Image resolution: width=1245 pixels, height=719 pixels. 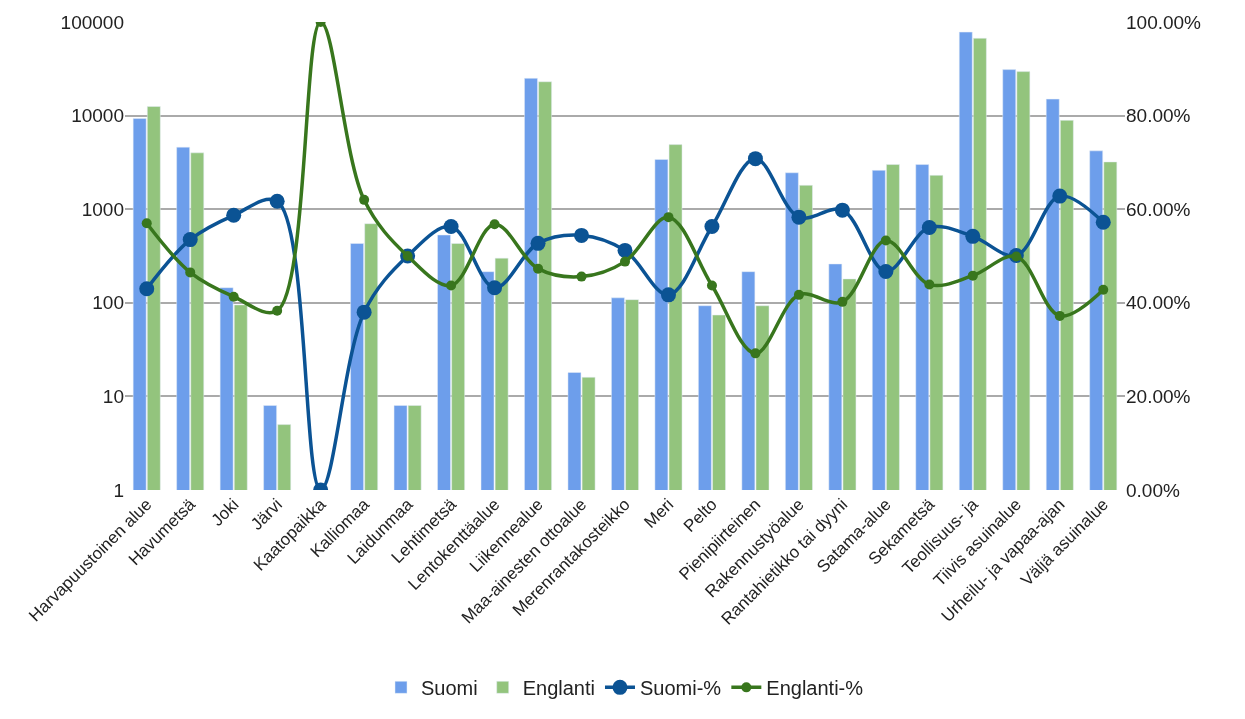 I want to click on y-tick-label: 100, so click(x=108, y=303).